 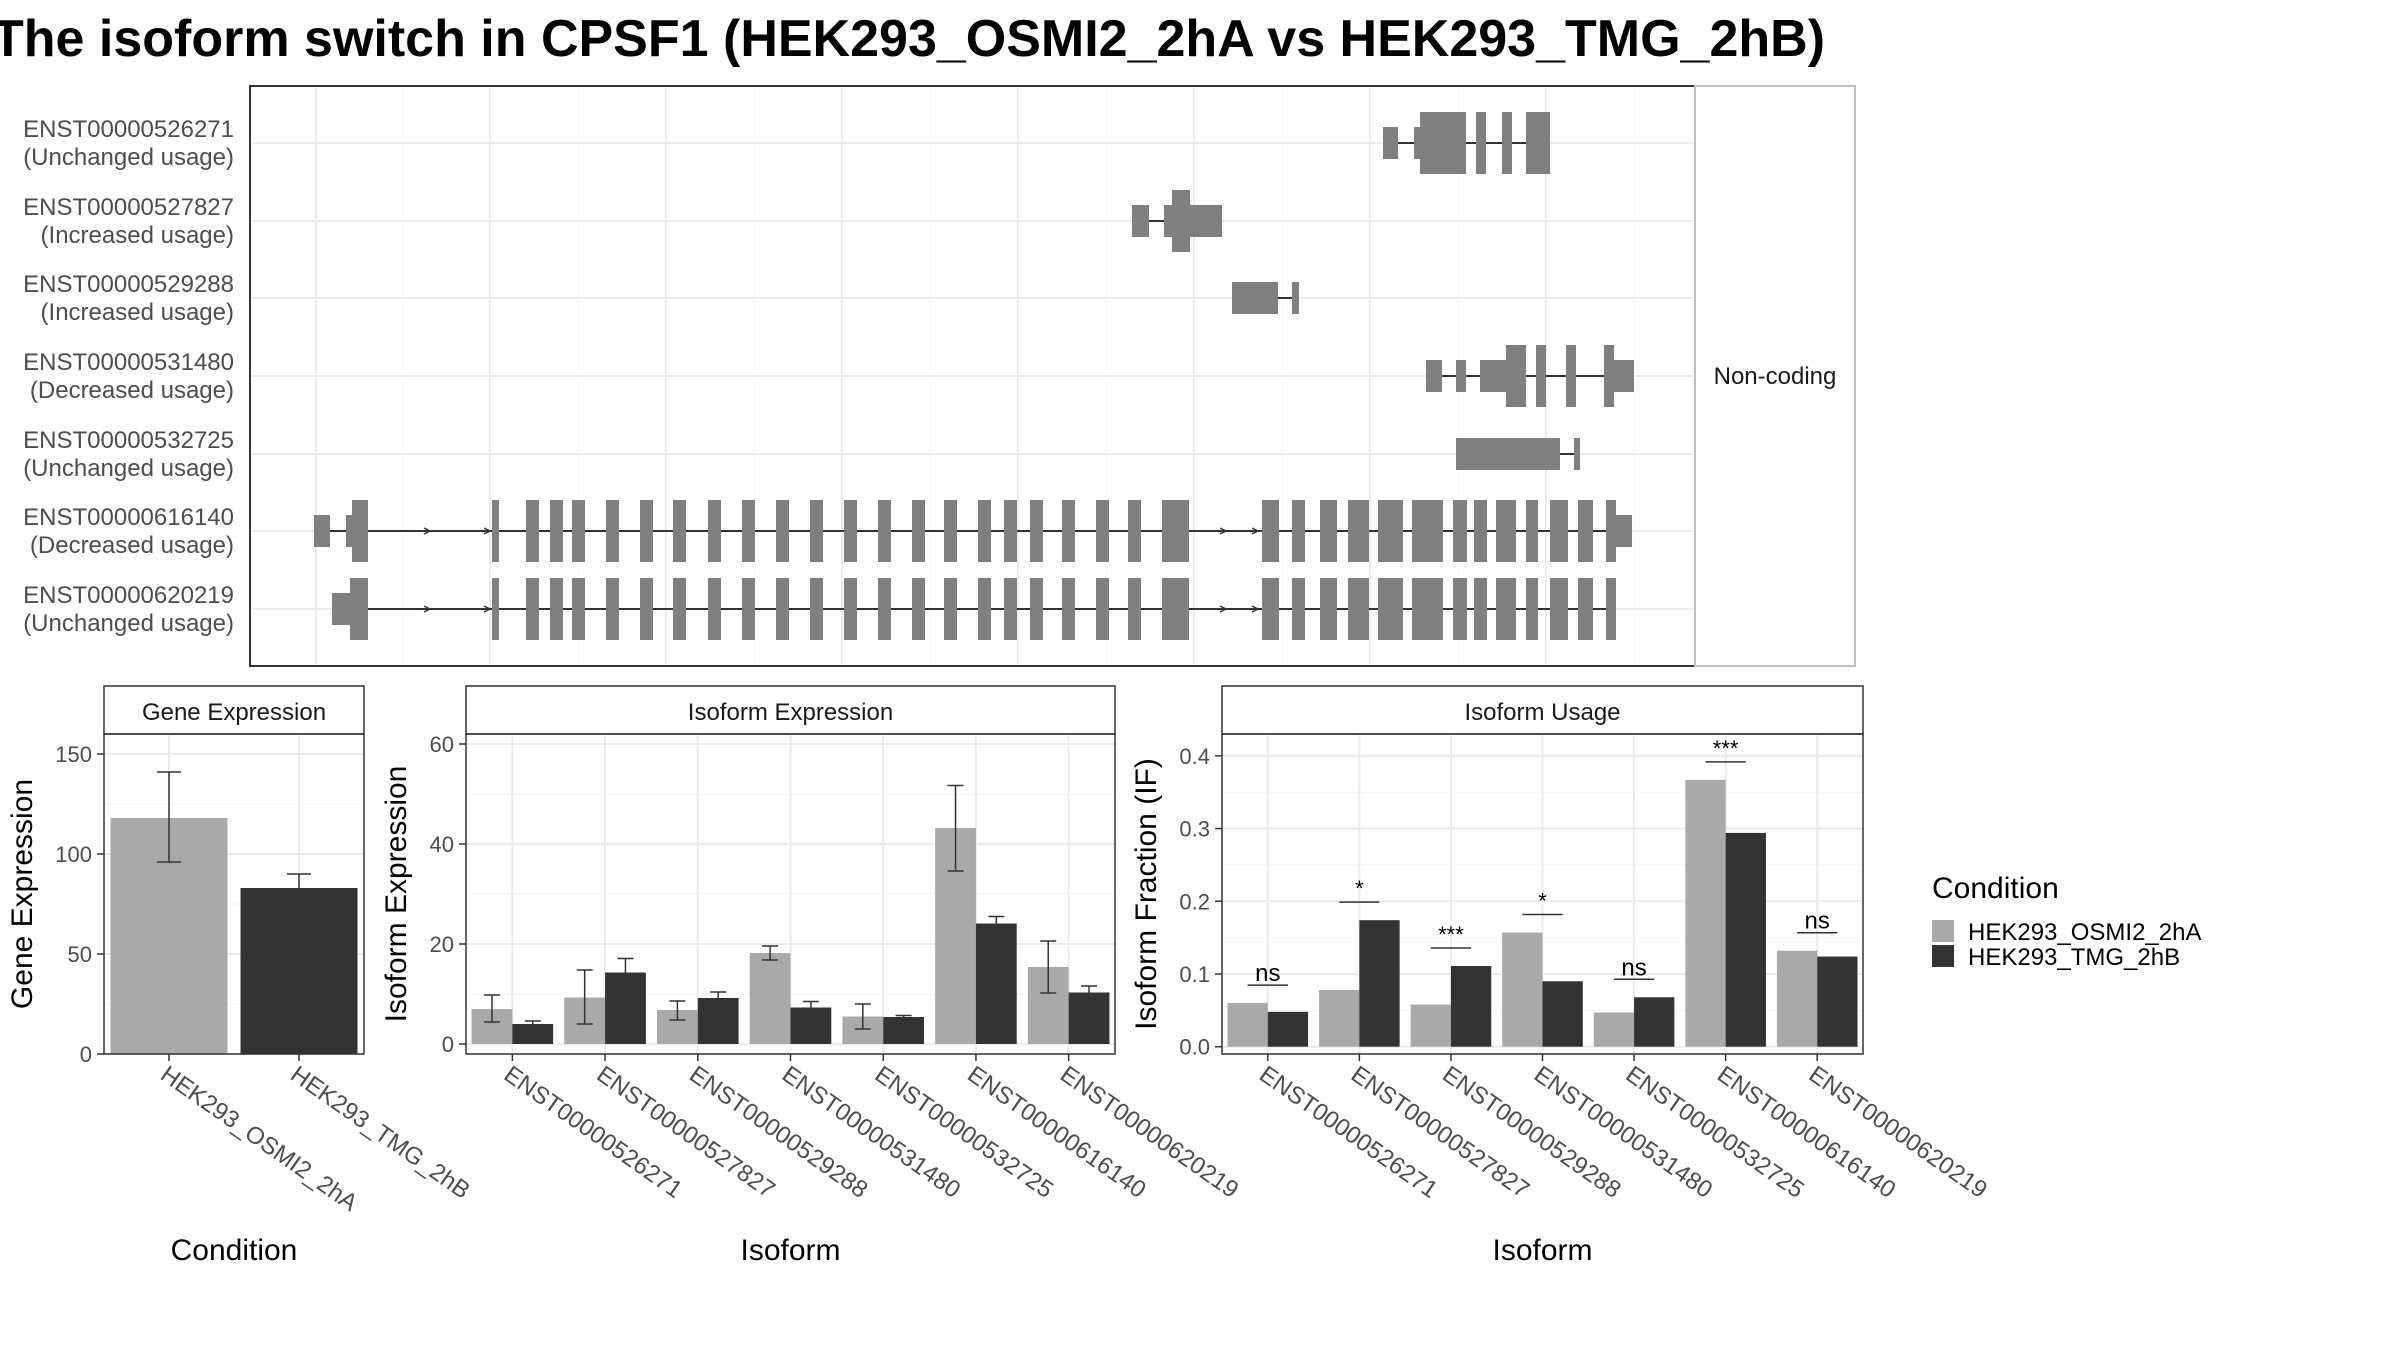 What do you see at coordinates (1995, 888) in the screenshot?
I see `legend-title: Condition` at bounding box center [1995, 888].